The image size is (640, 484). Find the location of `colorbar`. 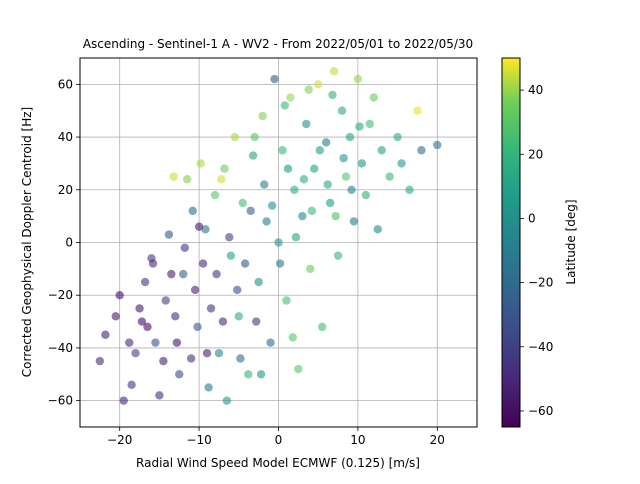

colorbar is located at coordinates (511, 242).